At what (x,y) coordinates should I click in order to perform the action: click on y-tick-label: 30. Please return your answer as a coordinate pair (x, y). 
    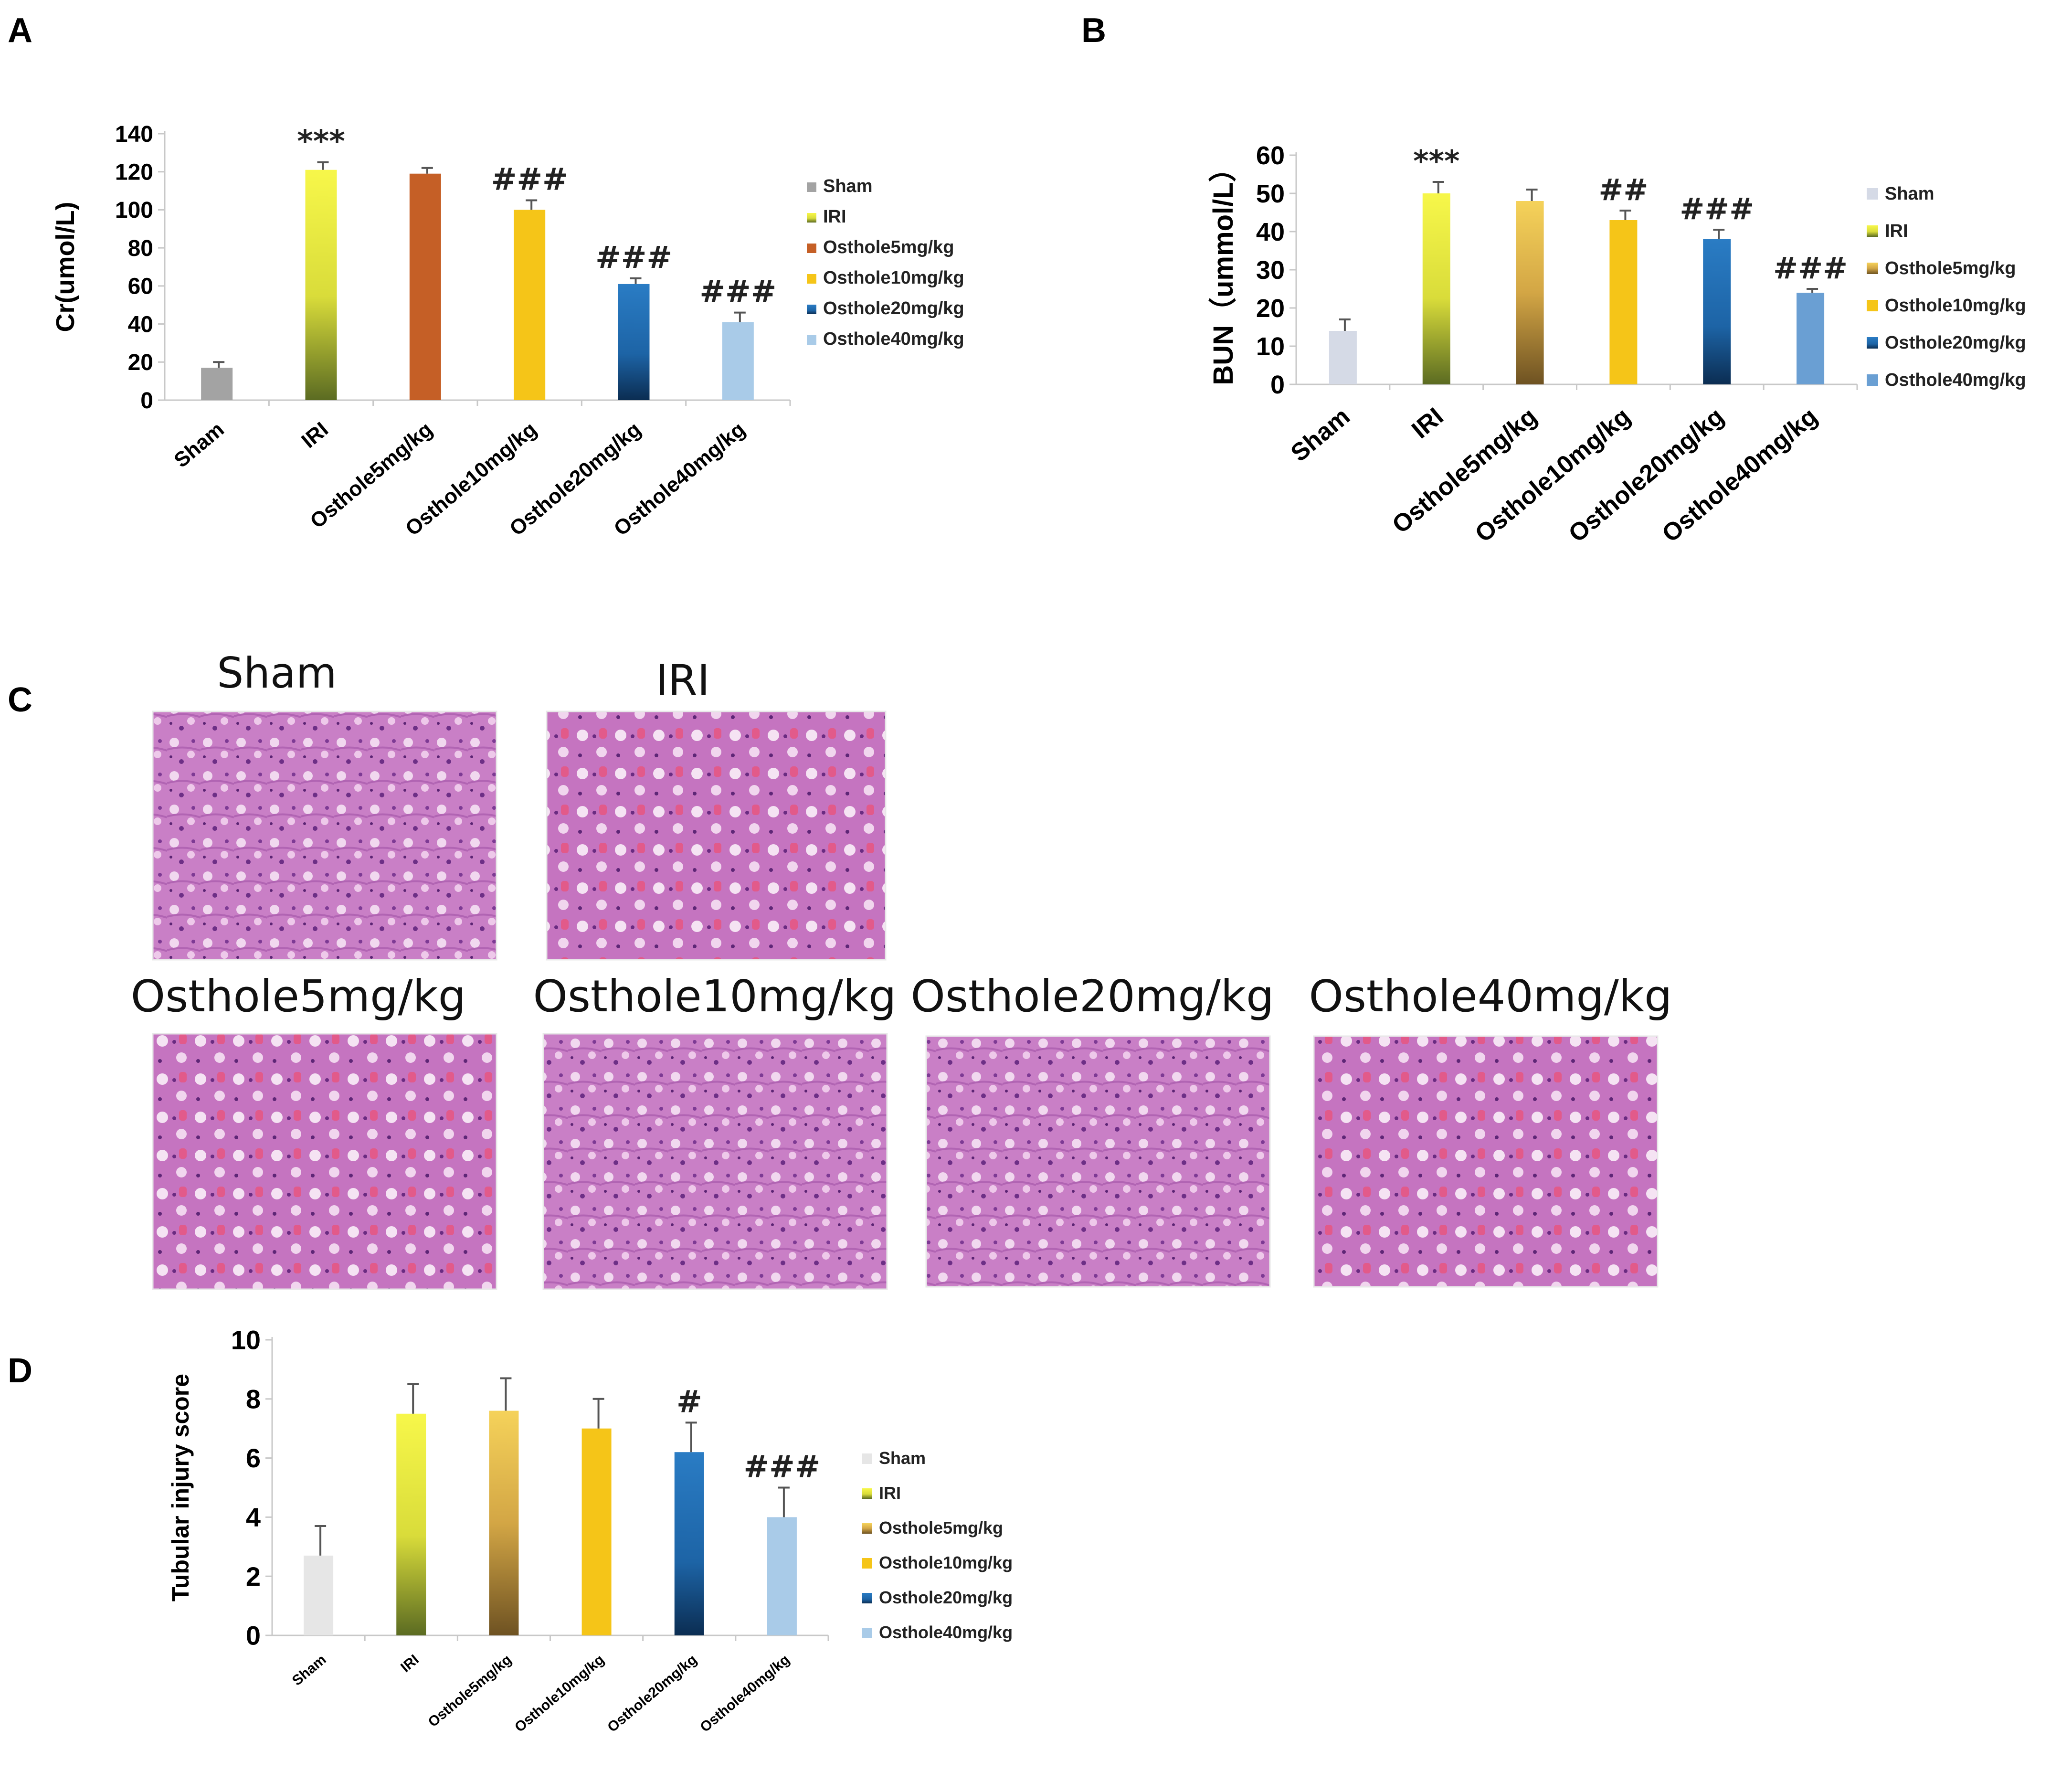
    Looking at the image, I should click on (1271, 270).